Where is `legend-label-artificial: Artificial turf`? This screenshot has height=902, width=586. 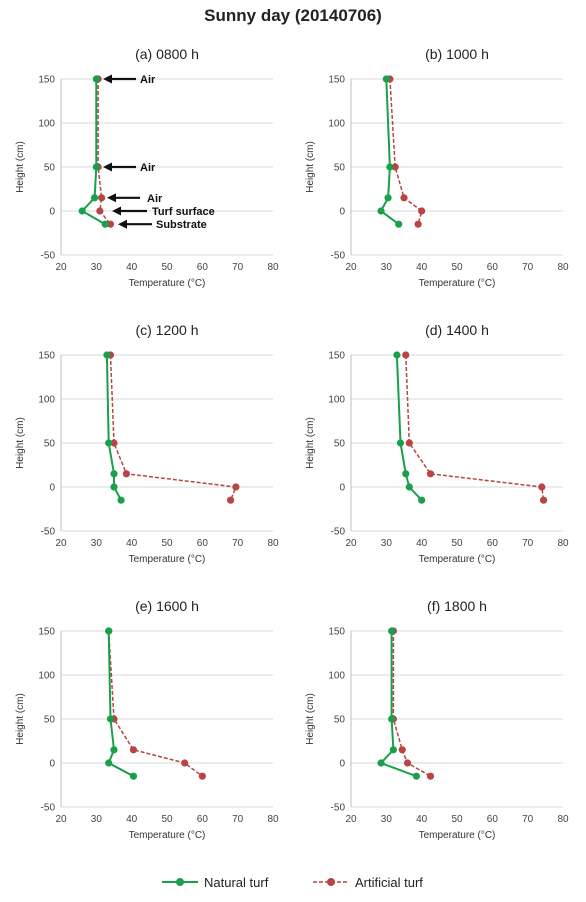 legend-label-artificial: Artificial turf is located at coordinates (389, 882).